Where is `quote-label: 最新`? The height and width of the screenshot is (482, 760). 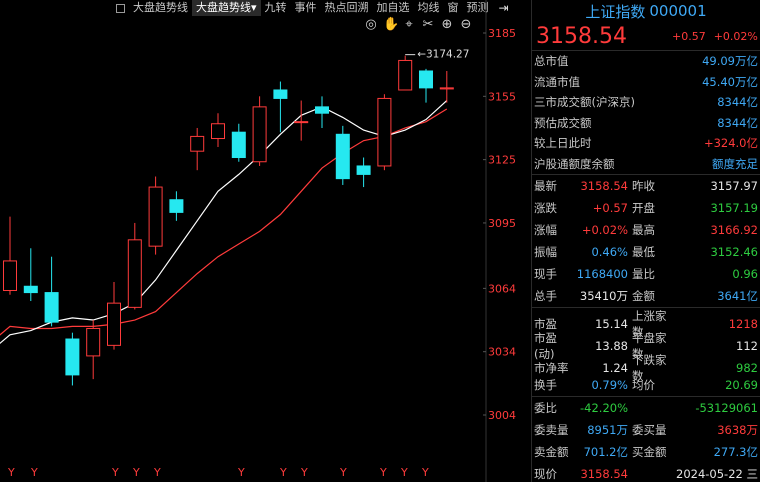 quote-label: 最新 is located at coordinates (545, 186).